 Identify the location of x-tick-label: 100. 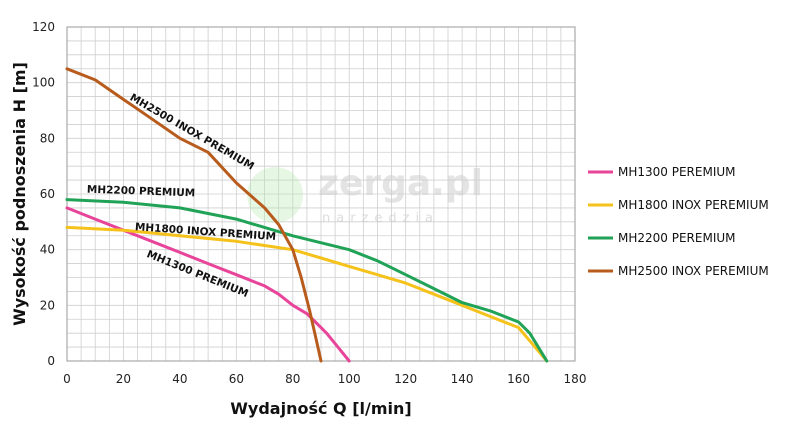
(349, 379).